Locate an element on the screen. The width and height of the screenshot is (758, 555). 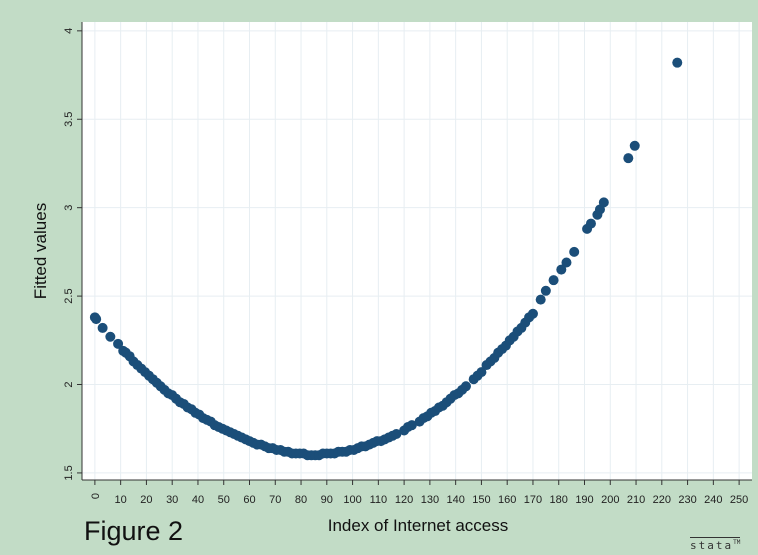
figure-caption: Figure 2 is located at coordinates (134, 531).